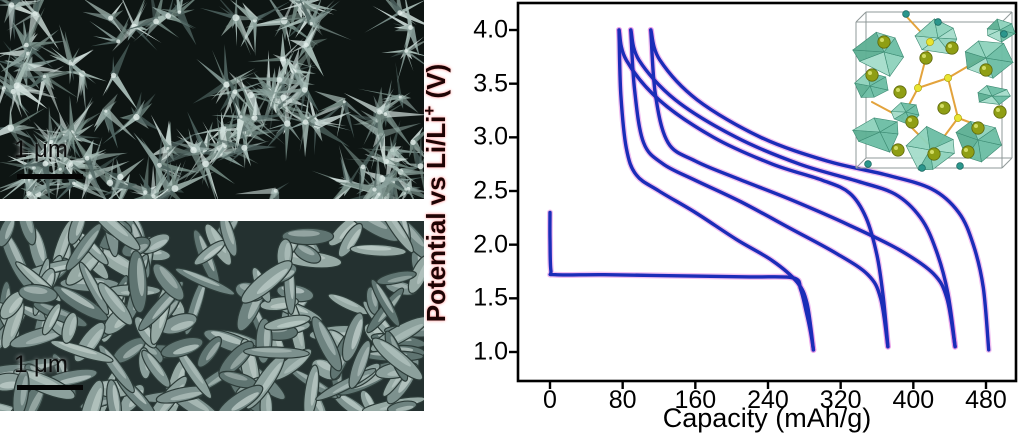  Describe the element at coordinates (490, 190) in the screenshot. I see `y-tick-label: 2.5` at that location.